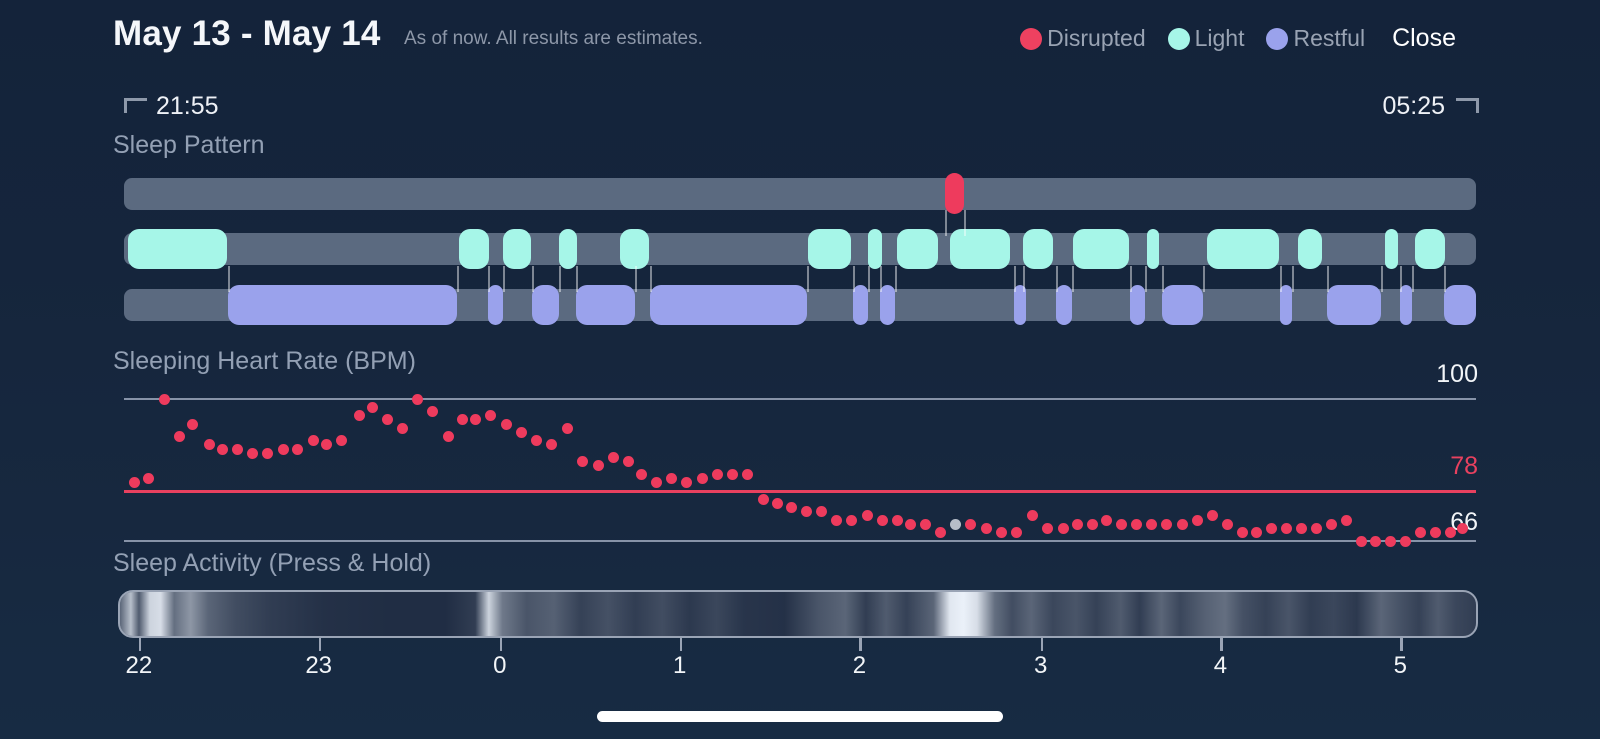  Describe the element at coordinates (1220, 665) in the screenshot. I see `hour-label: 4` at that location.